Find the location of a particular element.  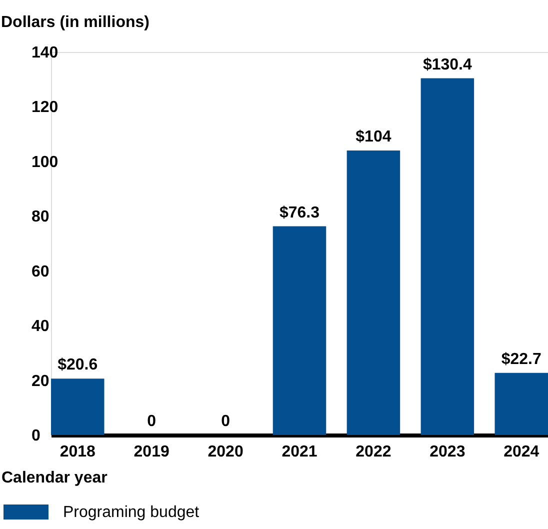

y-tick-label: 0 is located at coordinates (36, 436).